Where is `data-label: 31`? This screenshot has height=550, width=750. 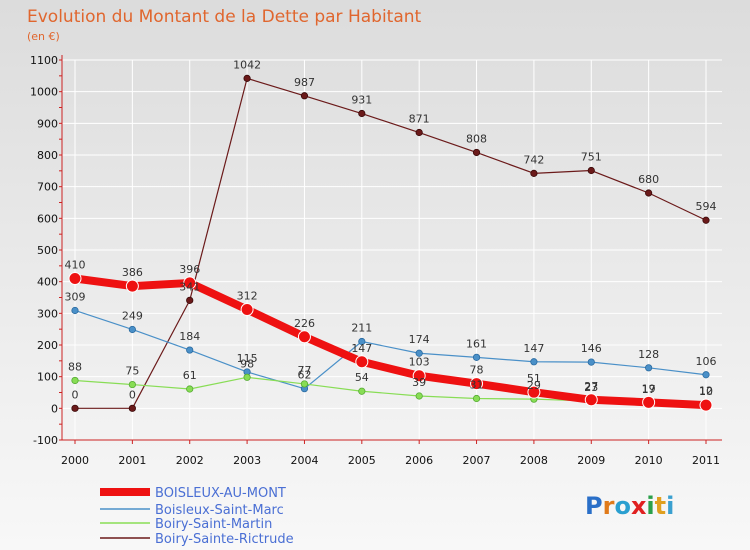
data-label: 31 is located at coordinates (477, 385).